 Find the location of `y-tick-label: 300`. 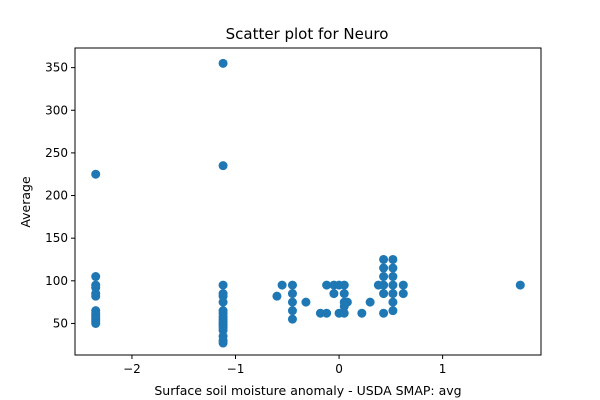

y-tick-label: 300 is located at coordinates (56, 110).